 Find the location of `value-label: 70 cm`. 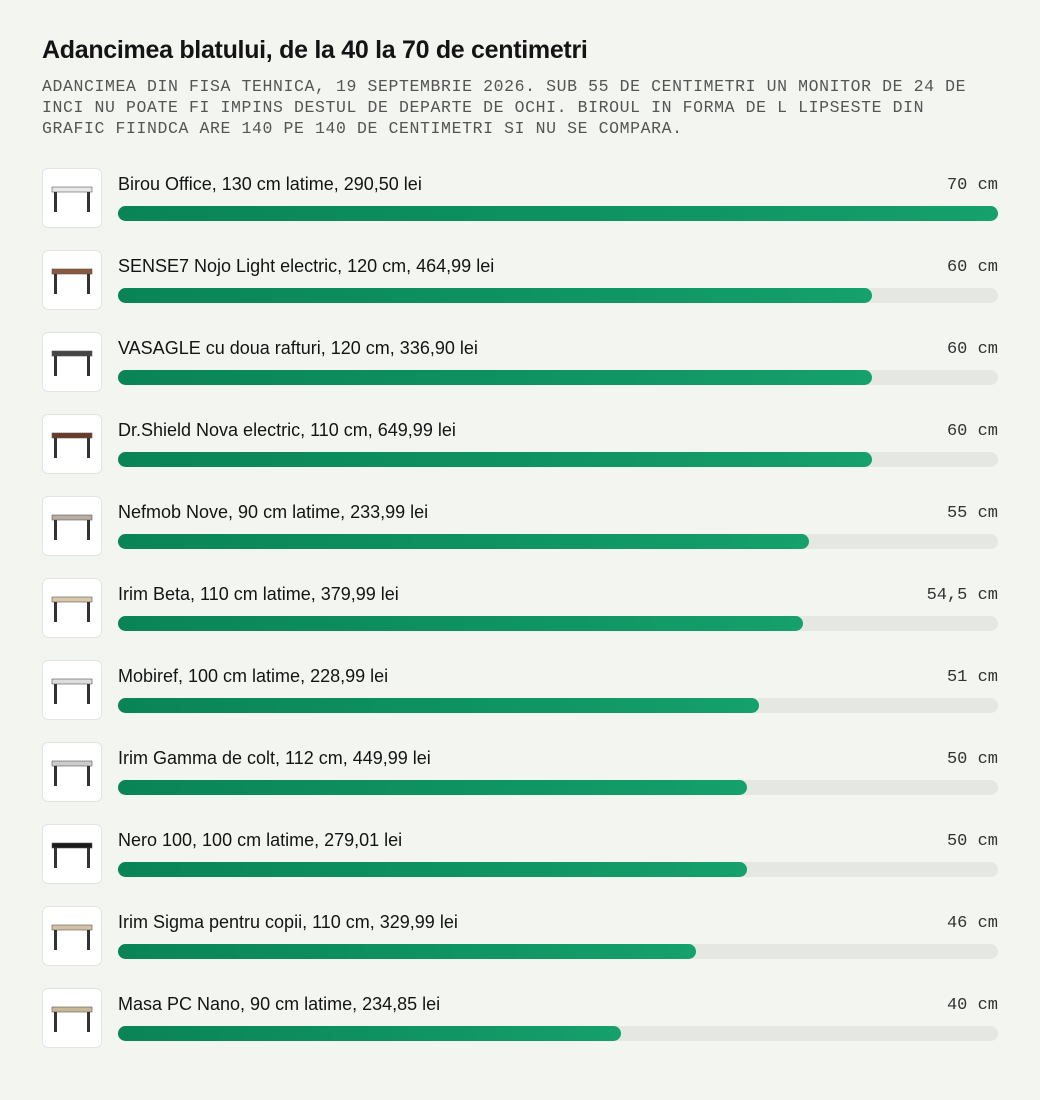

value-label: 70 cm is located at coordinates (972, 185).